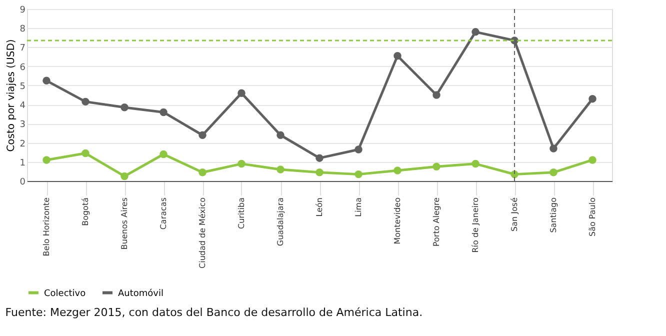  What do you see at coordinates (23, 11) in the screenshot?
I see `y-tick-label: 9` at bounding box center [23, 11].